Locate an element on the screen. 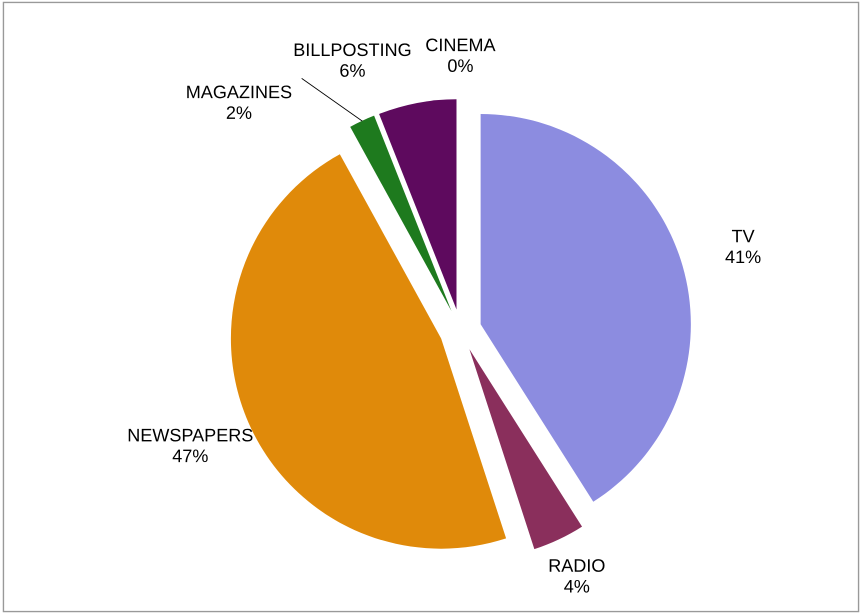 The width and height of the screenshot is (862, 614). data-label: 4% is located at coordinates (577, 586).